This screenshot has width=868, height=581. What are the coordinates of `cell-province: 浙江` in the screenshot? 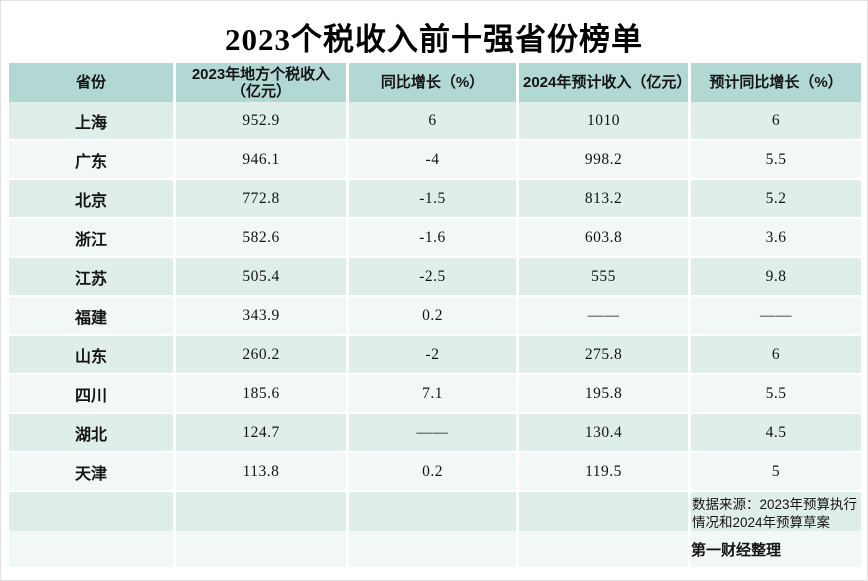 It's located at (91, 237).